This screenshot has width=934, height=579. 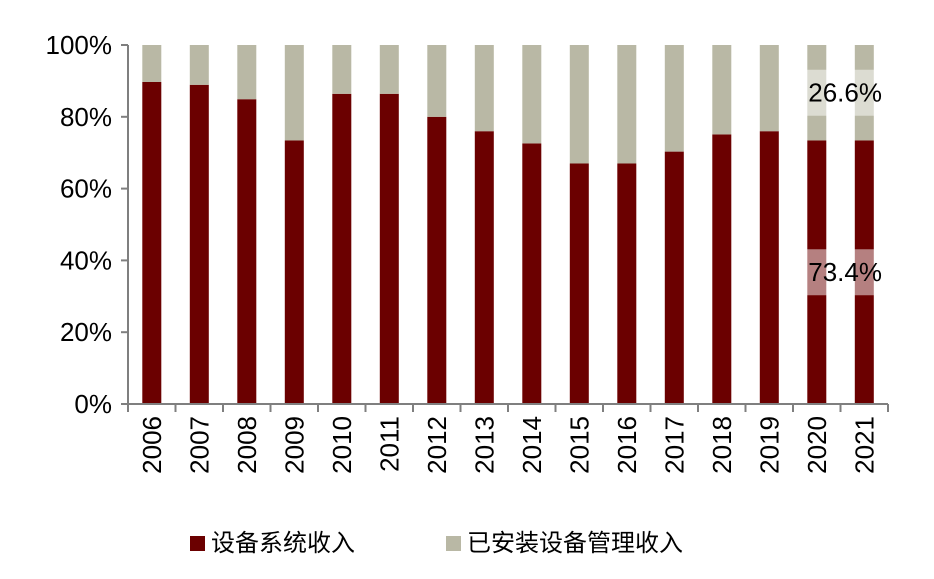 I want to click on legend-swatch-installed-base, so click(x=453, y=543).